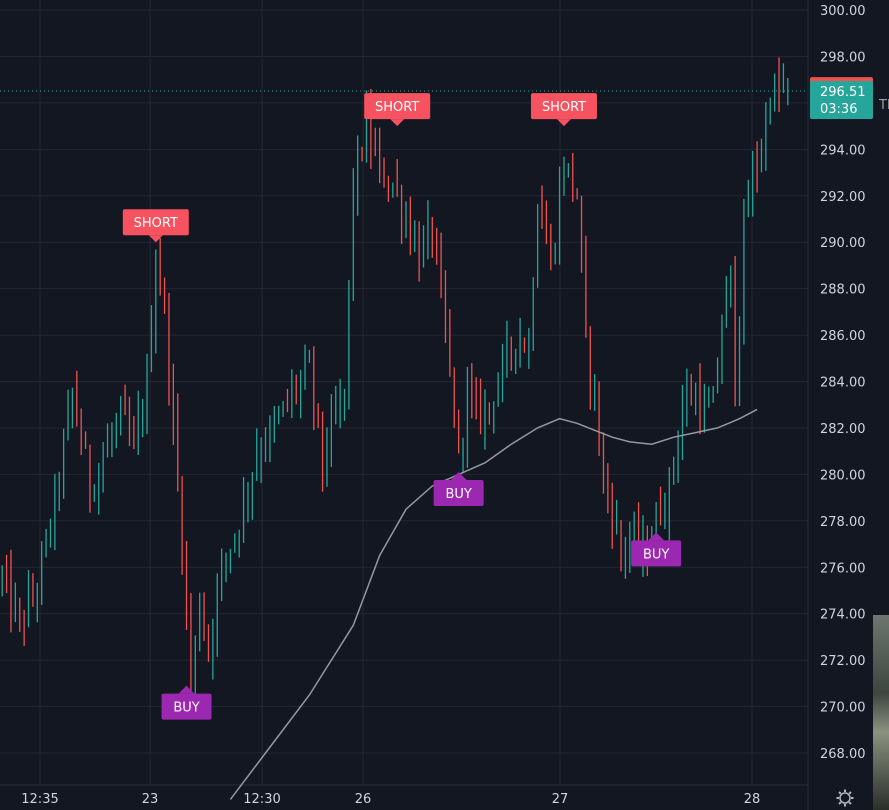 This screenshot has height=810, width=889. What do you see at coordinates (843, 615) in the screenshot?
I see `y-tick-label: 274.00` at bounding box center [843, 615].